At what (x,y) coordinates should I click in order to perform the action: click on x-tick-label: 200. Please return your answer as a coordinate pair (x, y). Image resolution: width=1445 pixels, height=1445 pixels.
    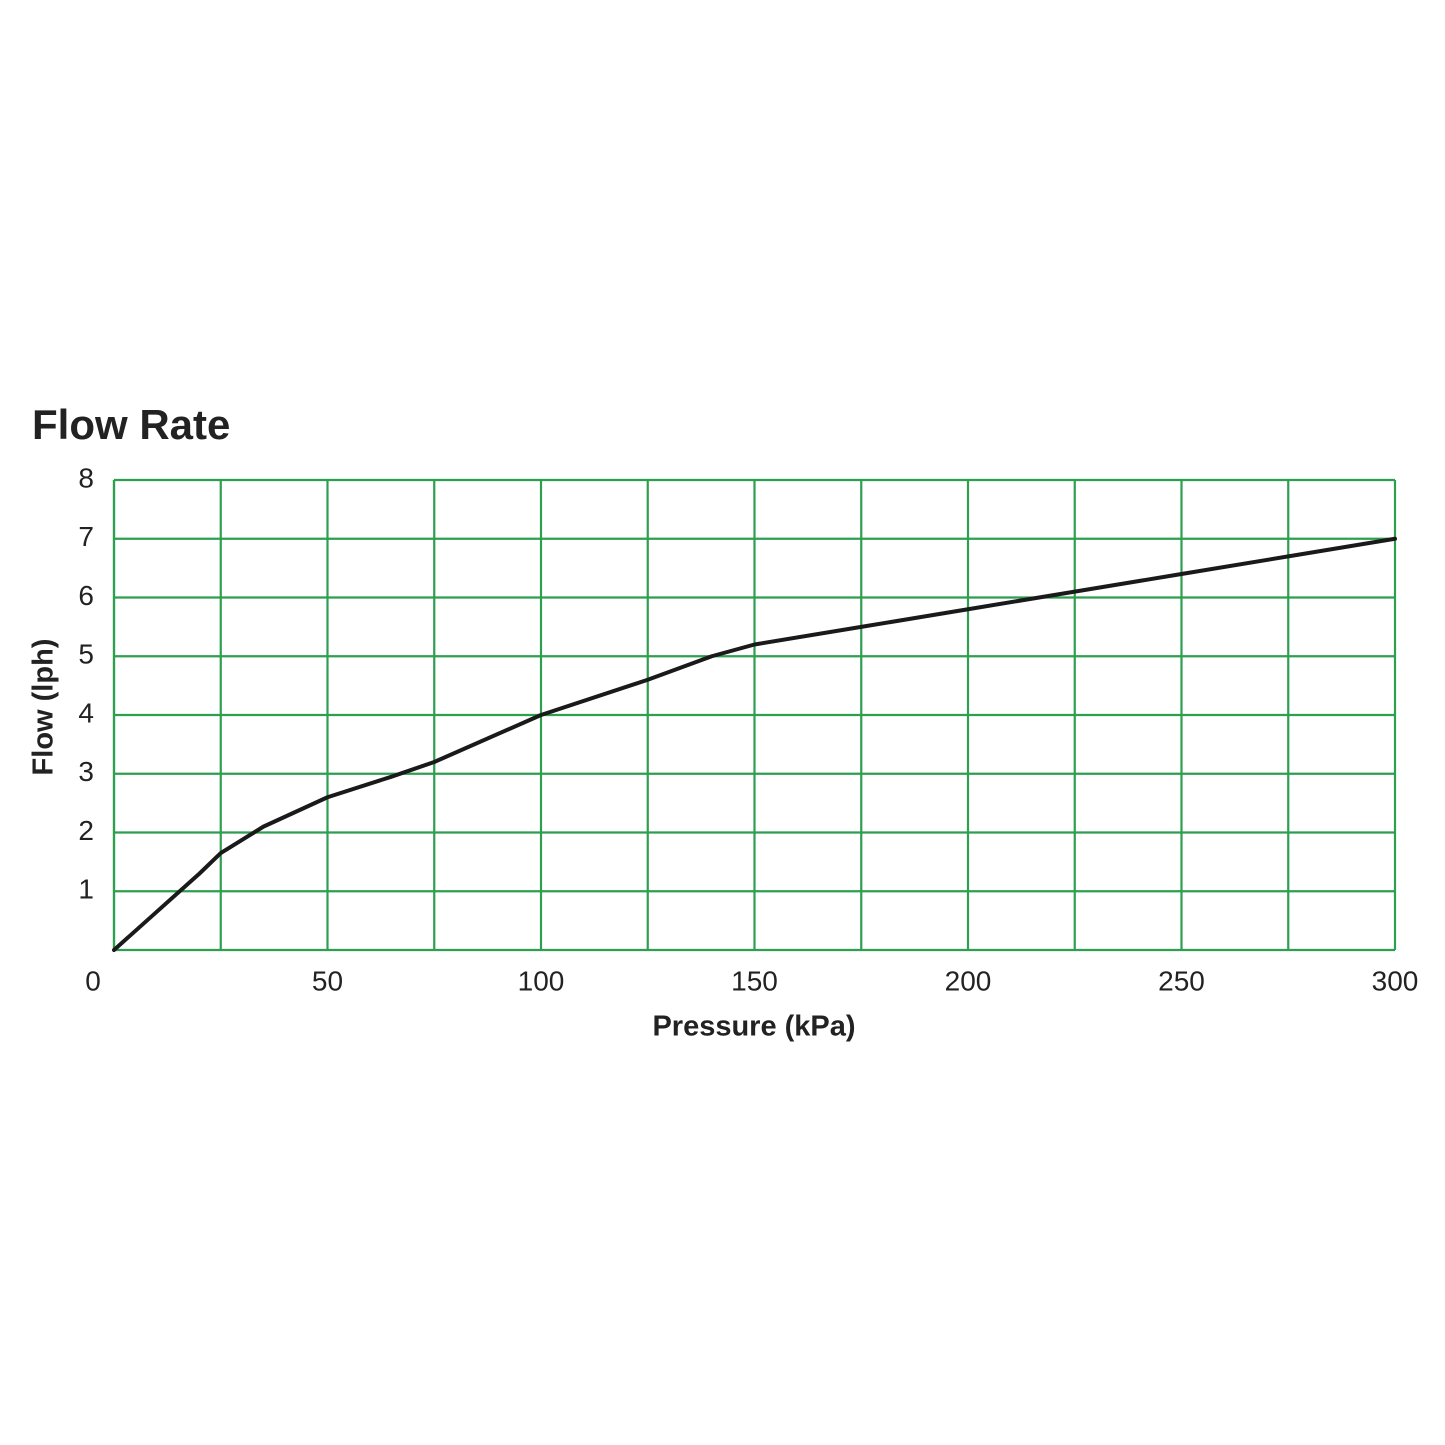
    Looking at the image, I should click on (968, 980).